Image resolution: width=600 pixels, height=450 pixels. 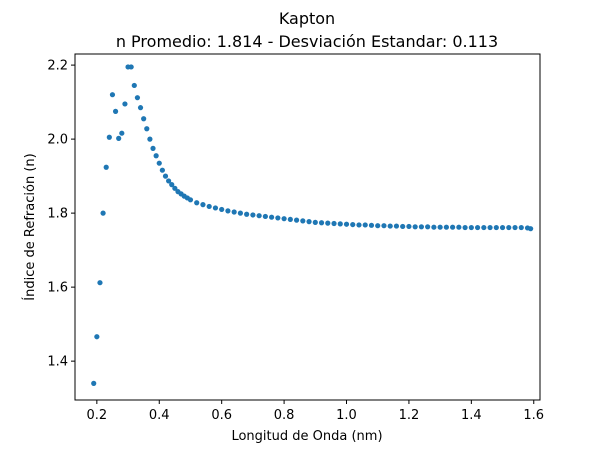 I want to click on y-tick-label: 1.4, so click(x=57, y=362).